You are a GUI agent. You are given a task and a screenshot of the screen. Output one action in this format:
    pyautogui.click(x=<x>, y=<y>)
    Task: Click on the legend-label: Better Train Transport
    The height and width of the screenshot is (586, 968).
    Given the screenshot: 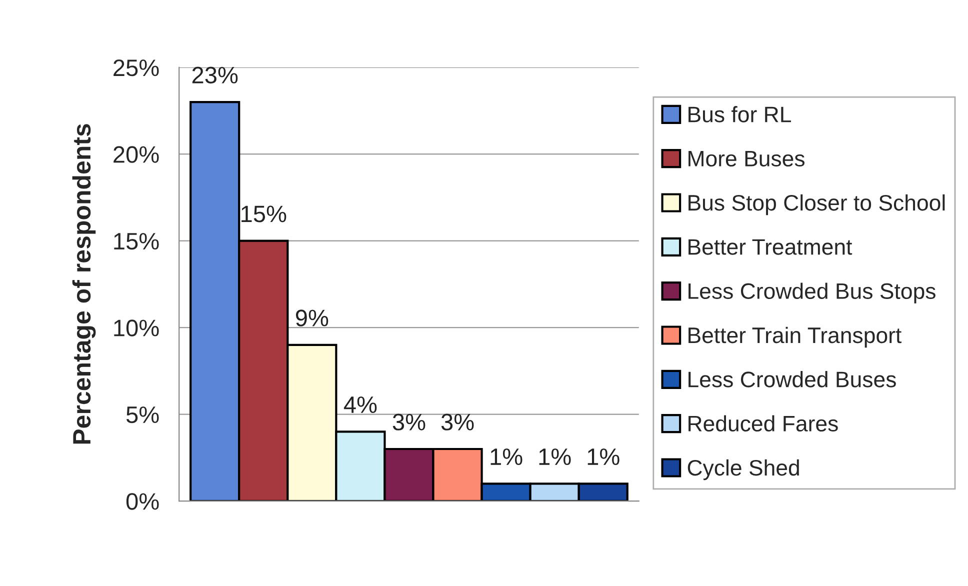 What is the action you would take?
    pyautogui.click(x=795, y=337)
    